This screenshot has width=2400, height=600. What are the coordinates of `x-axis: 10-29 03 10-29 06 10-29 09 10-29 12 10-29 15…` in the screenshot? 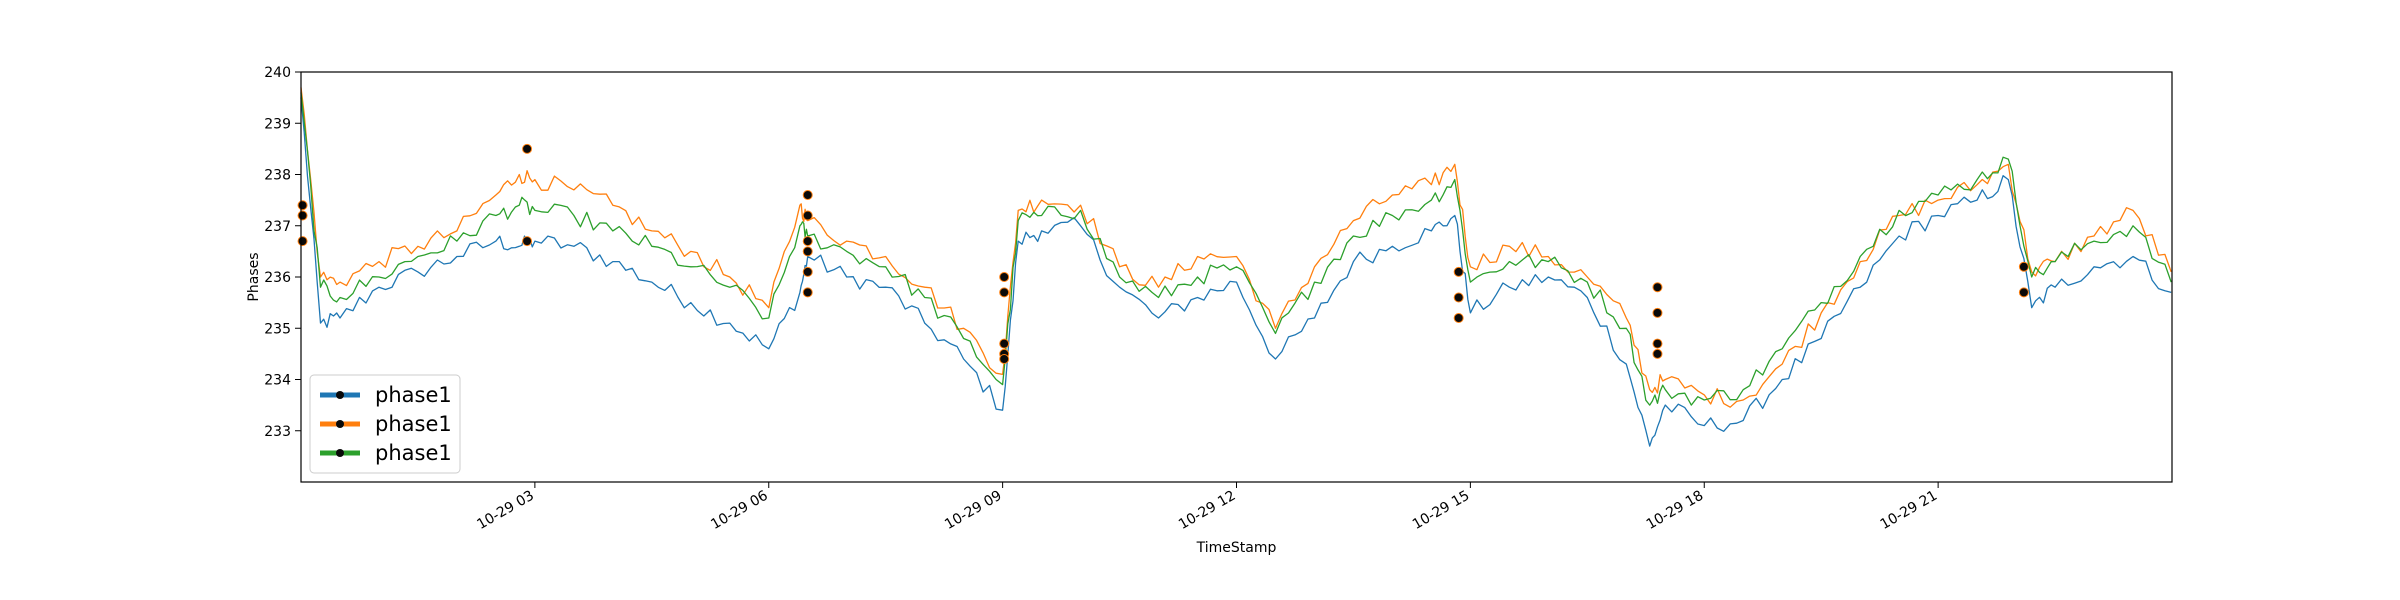 It's located at (1207, 507).